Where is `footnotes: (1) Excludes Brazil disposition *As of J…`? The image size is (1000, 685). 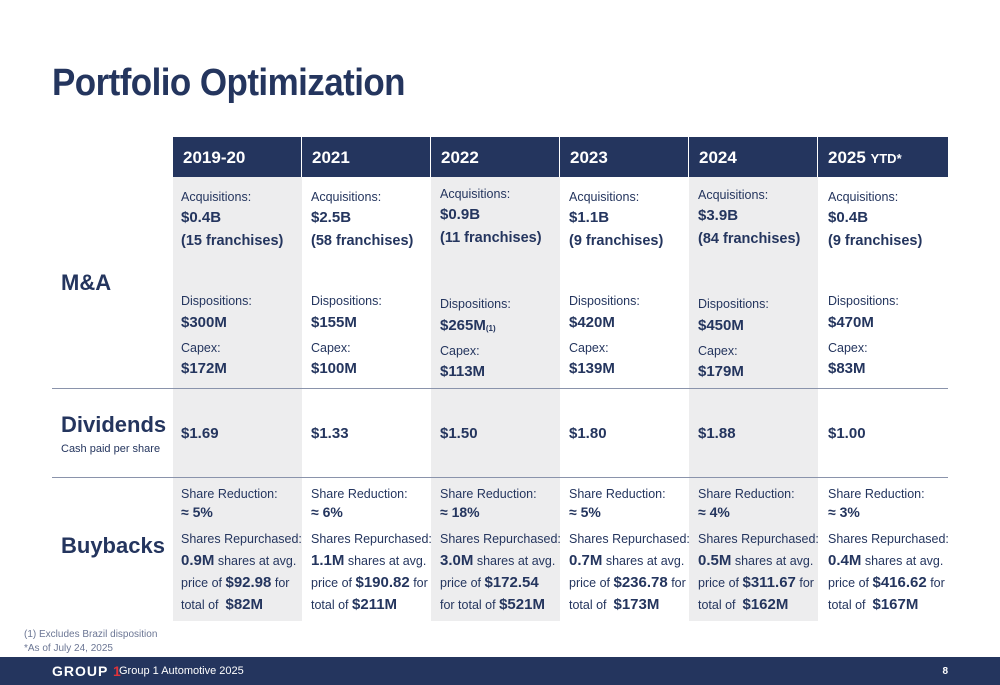
footnotes: (1) Excludes Brazil disposition *As of J… is located at coordinates (90, 642).